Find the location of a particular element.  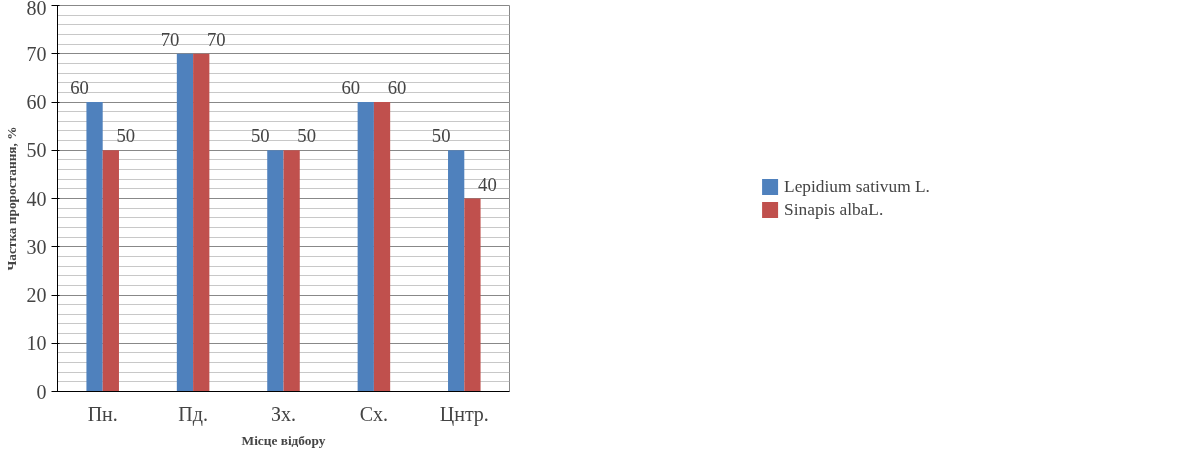

y-axis-title: Частка проростання, % is located at coordinates (11, 198).